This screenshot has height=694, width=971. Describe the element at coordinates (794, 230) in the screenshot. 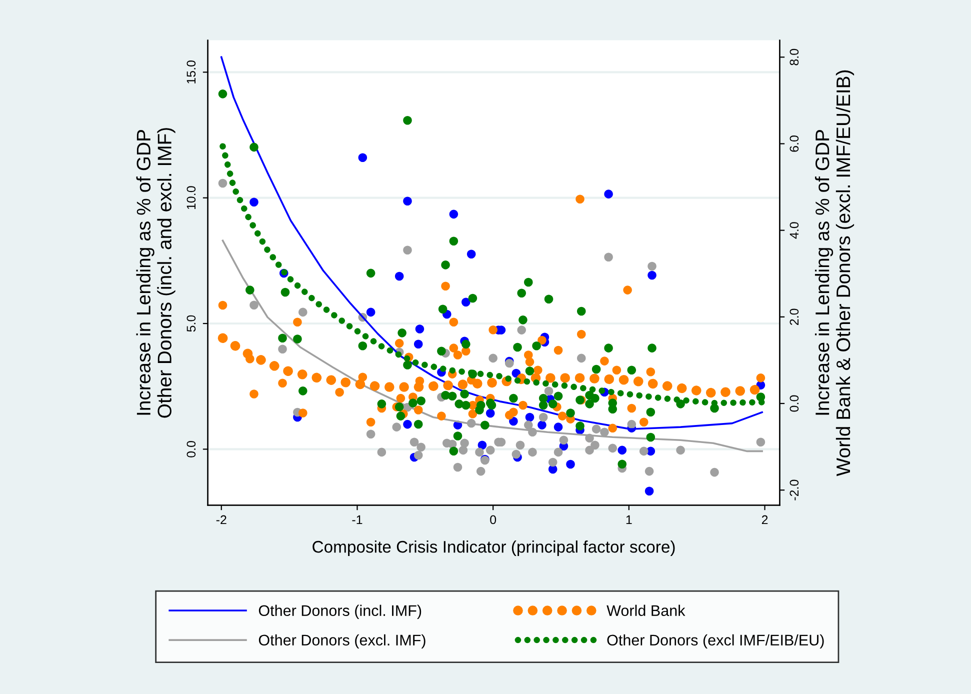

I see `y2-tick-label: 4.0` at that location.